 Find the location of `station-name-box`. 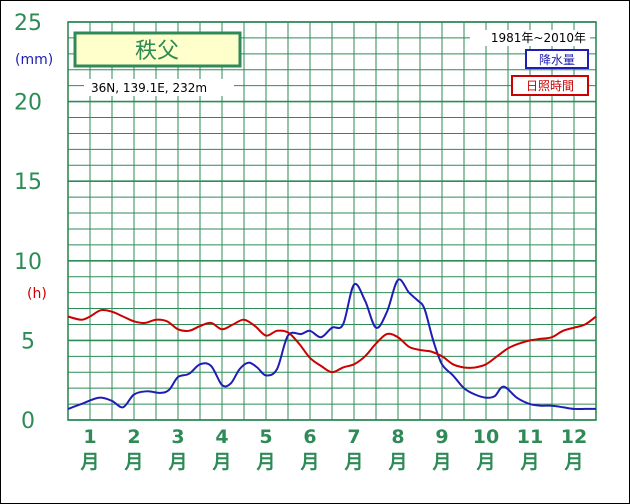

station-name-box is located at coordinates (157, 49).